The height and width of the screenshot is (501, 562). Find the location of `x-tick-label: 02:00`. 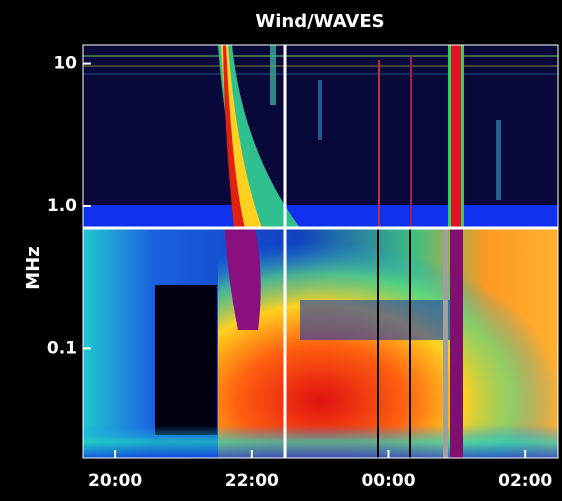

x-tick-label: 02:00 is located at coordinates (525, 481).